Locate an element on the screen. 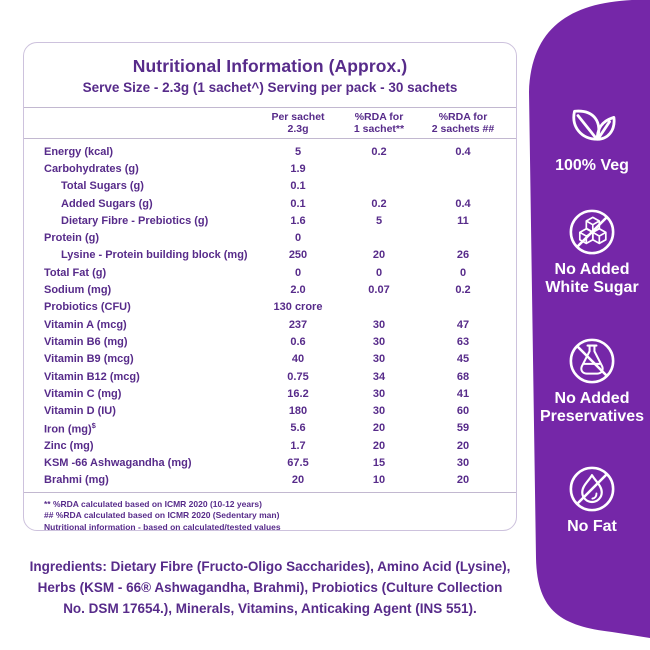 The width and height of the screenshot is (650, 650). row-value-per-sachet: 1.9 is located at coordinates (298, 168).